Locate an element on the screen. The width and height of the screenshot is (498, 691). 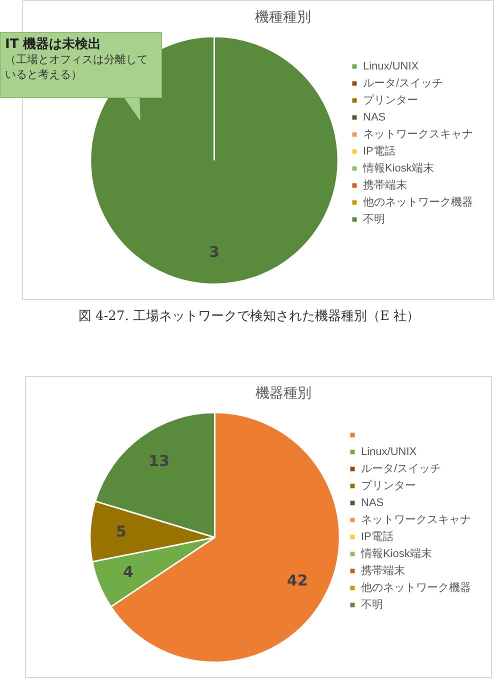
data-label: 3 is located at coordinates (214, 252).